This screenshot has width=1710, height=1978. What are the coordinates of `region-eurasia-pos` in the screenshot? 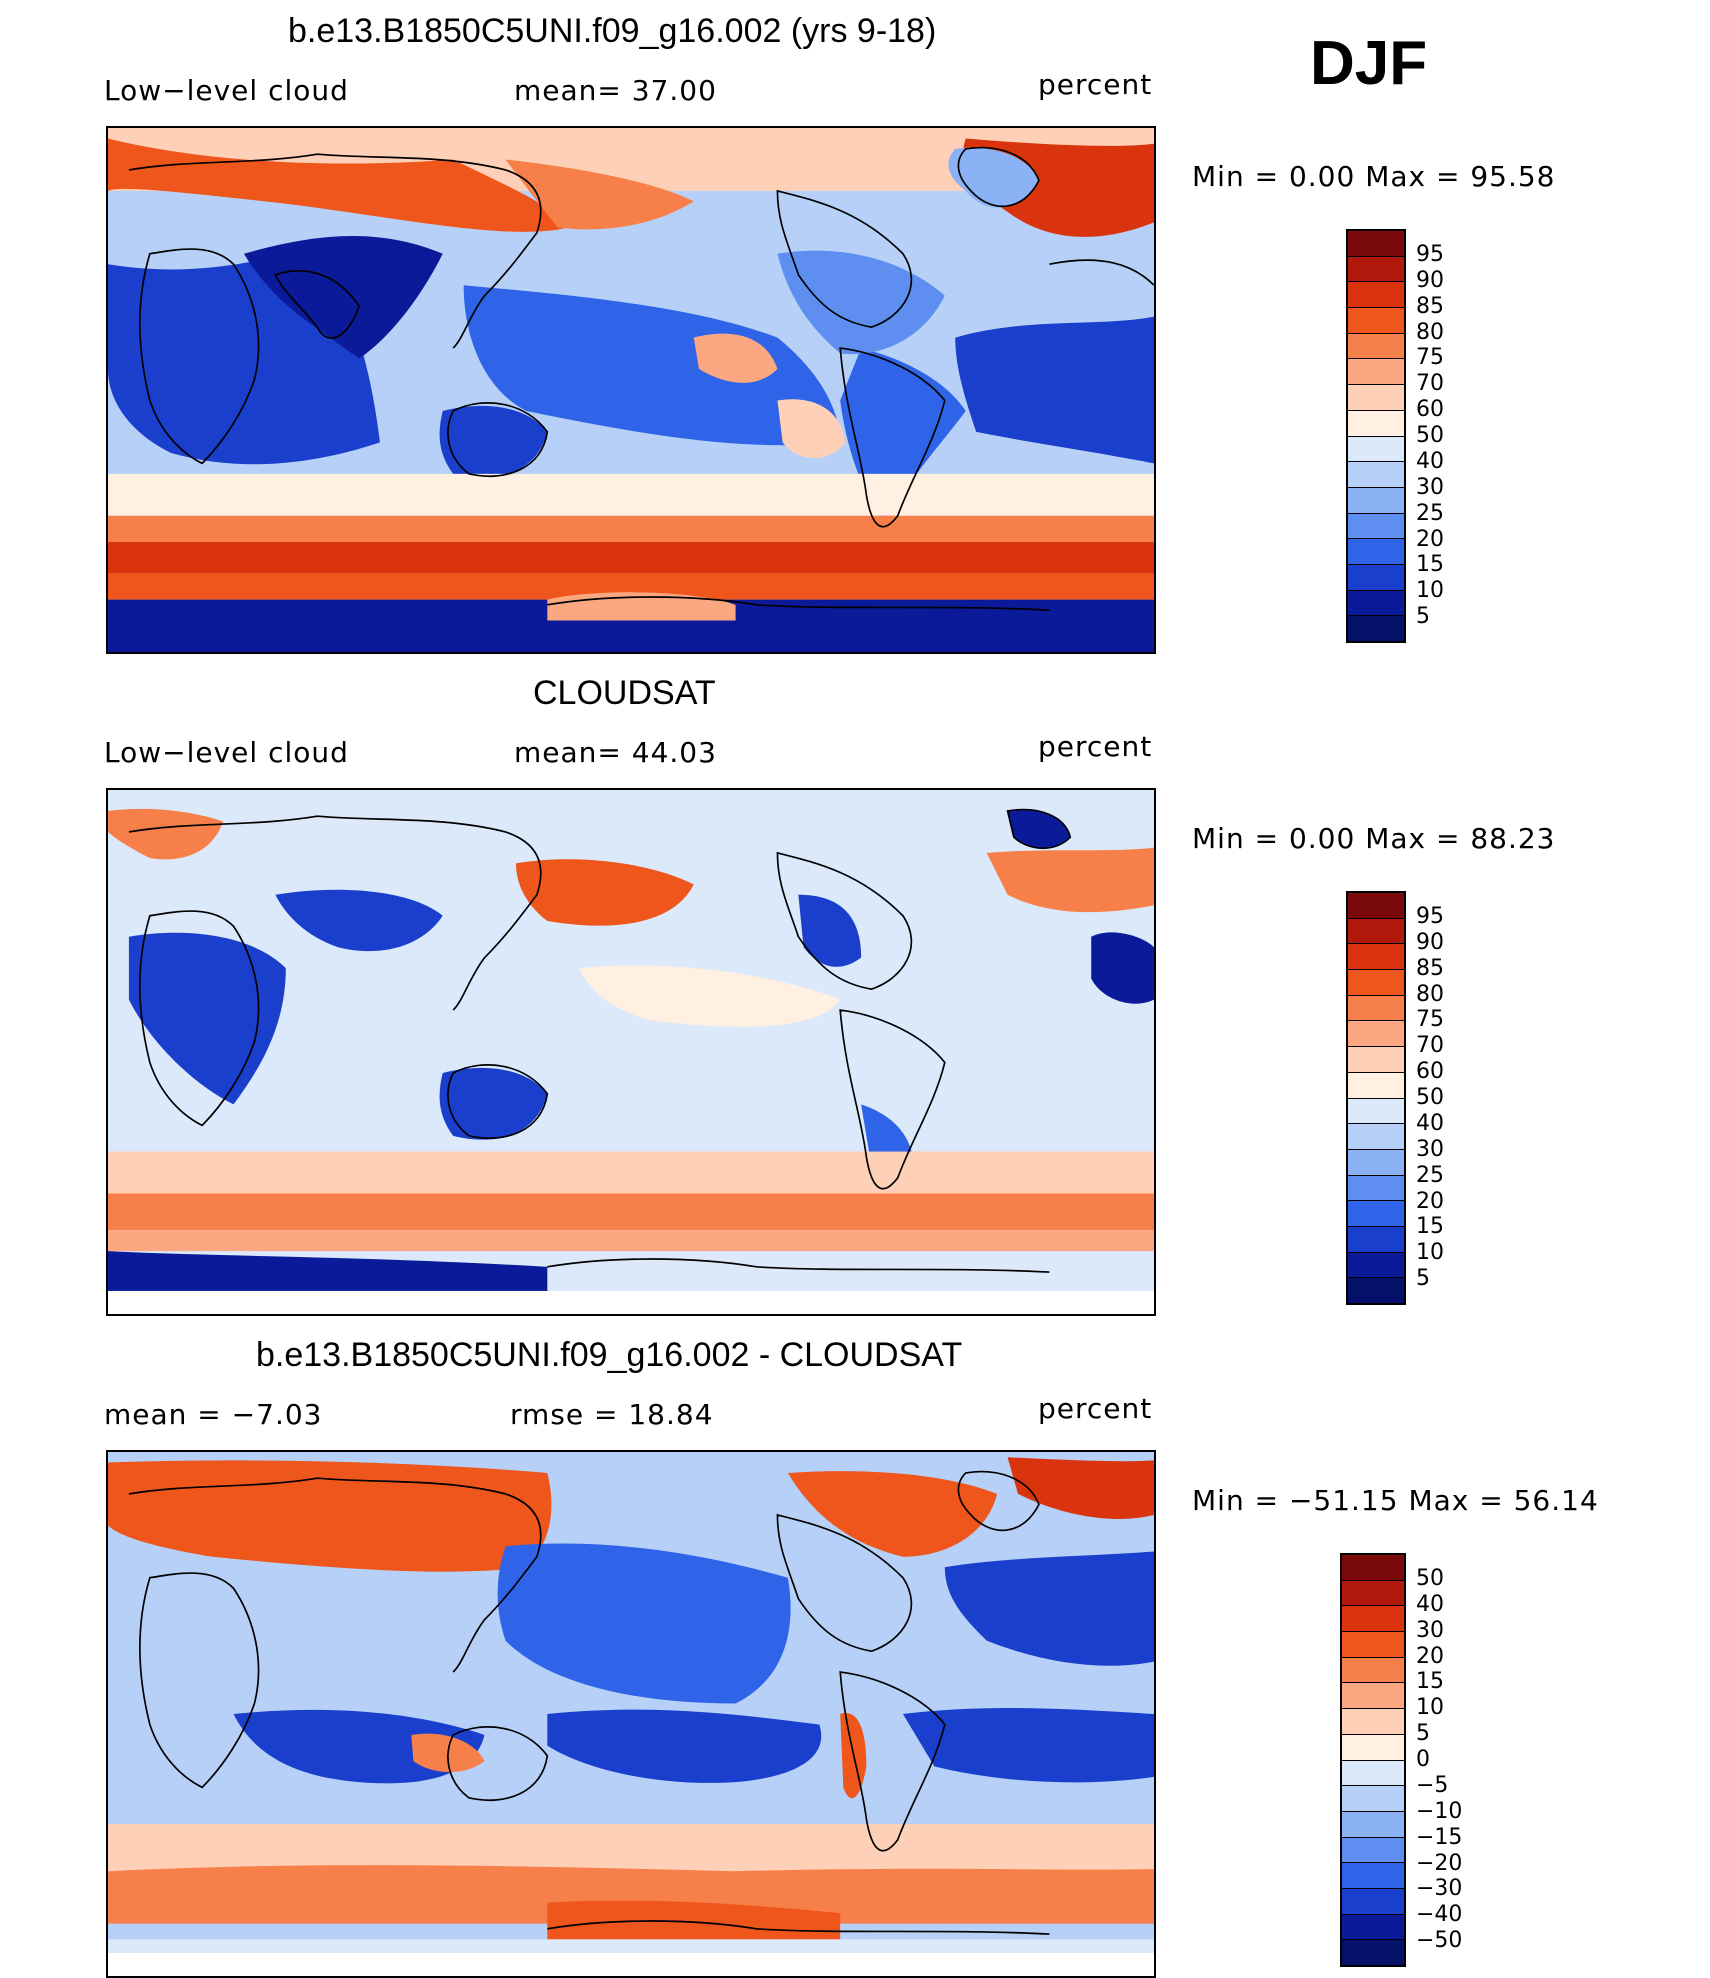 It's located at (330, 1516).